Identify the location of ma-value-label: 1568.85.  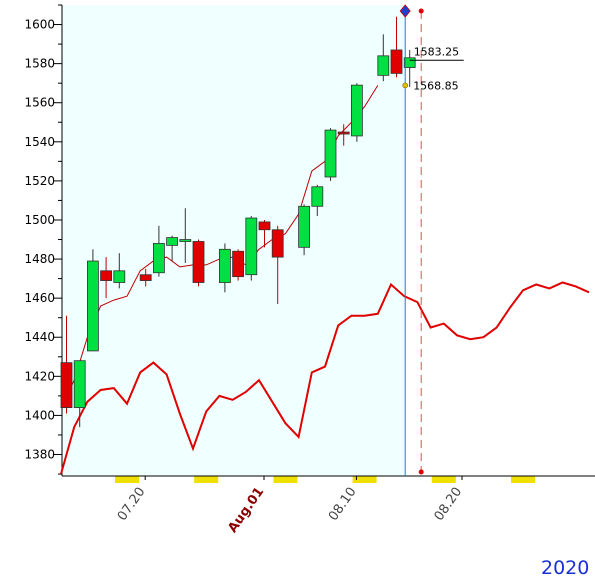
(436, 85).